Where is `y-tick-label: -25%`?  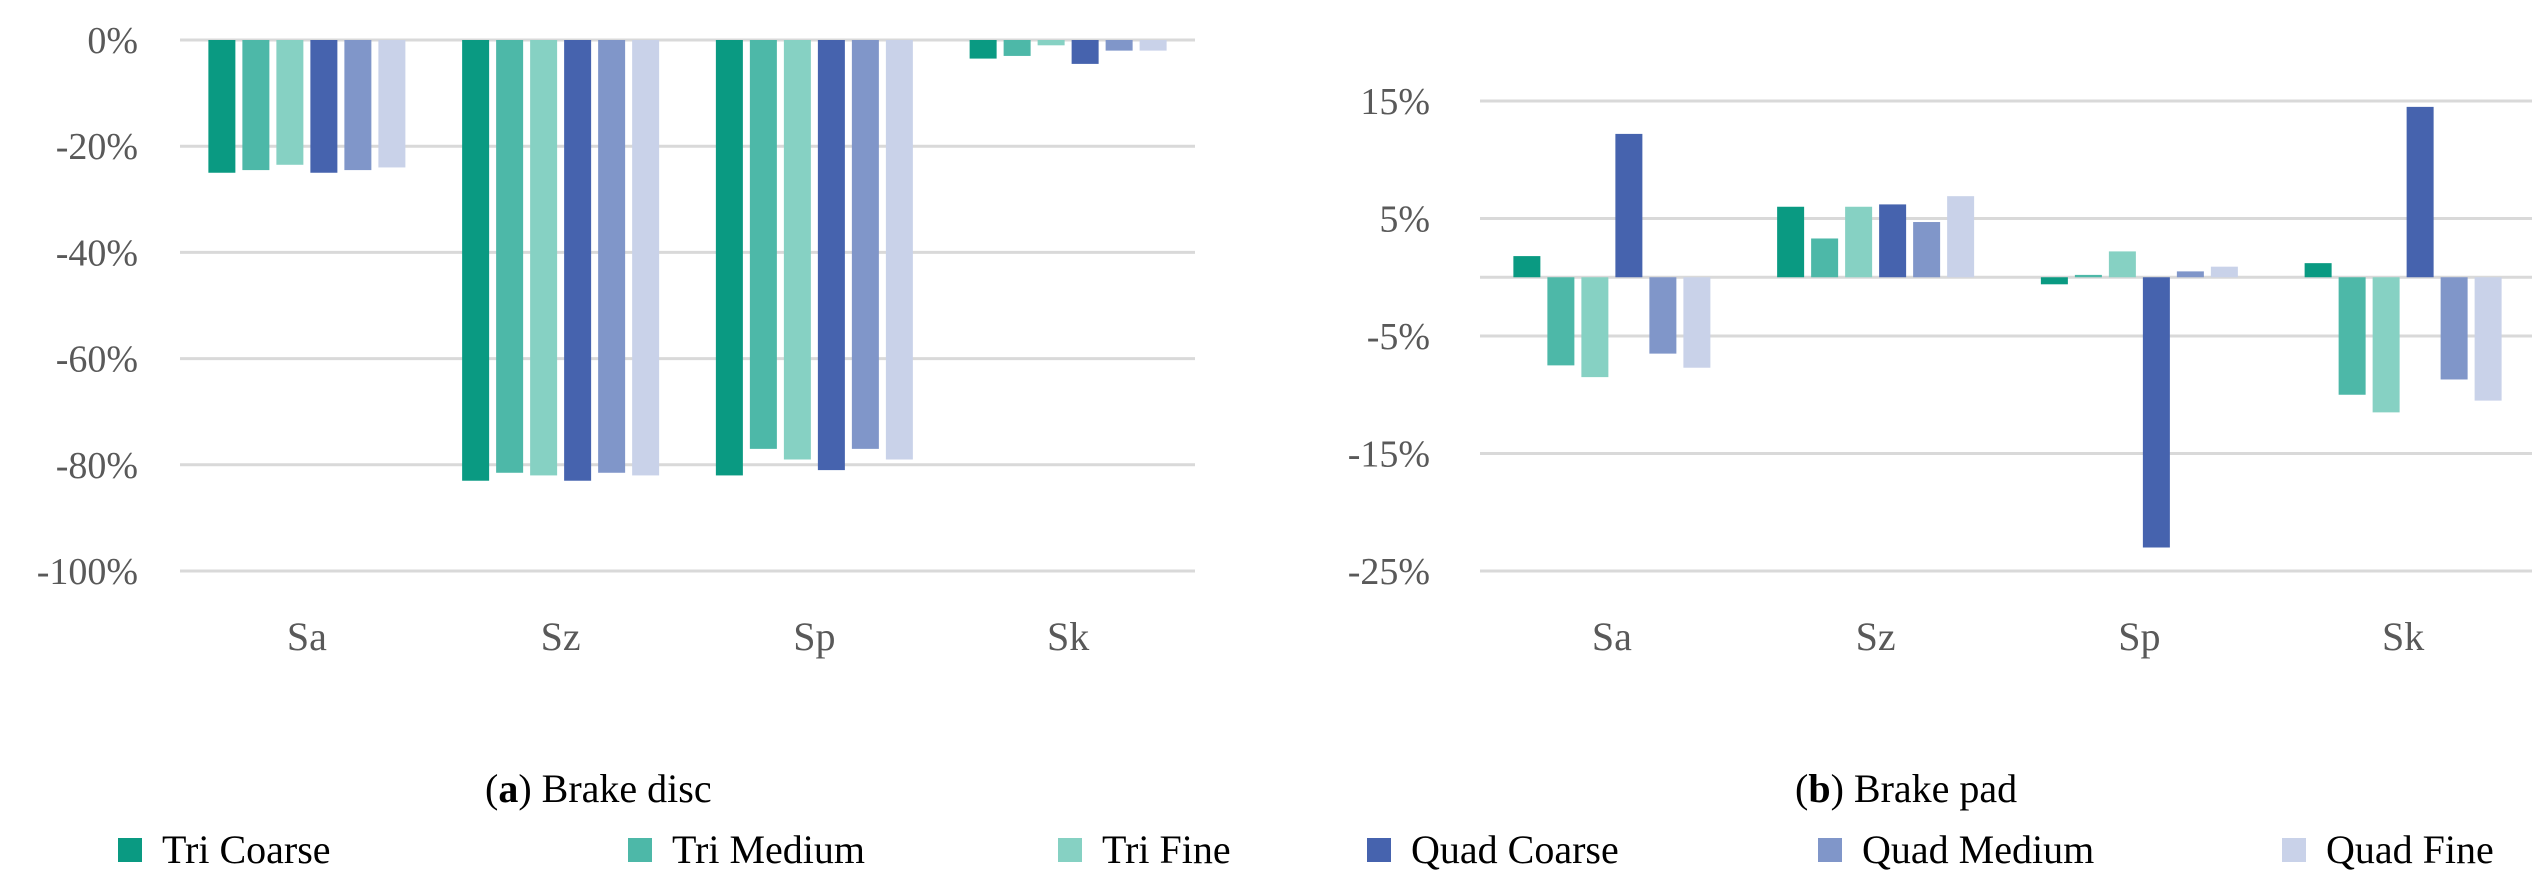
y-tick-label: -25% is located at coordinates (1389, 572).